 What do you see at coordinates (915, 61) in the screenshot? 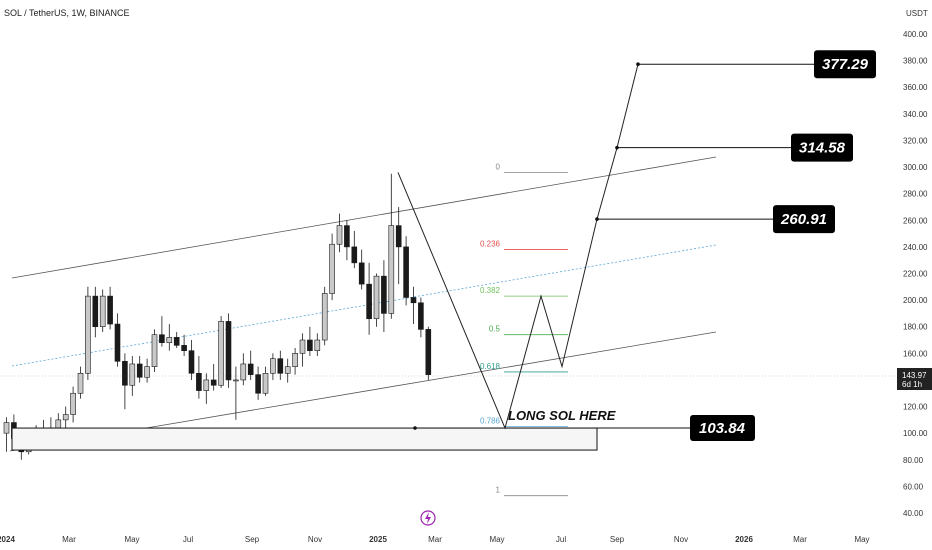
I see `y-tick-label: 380.00` at bounding box center [915, 61].